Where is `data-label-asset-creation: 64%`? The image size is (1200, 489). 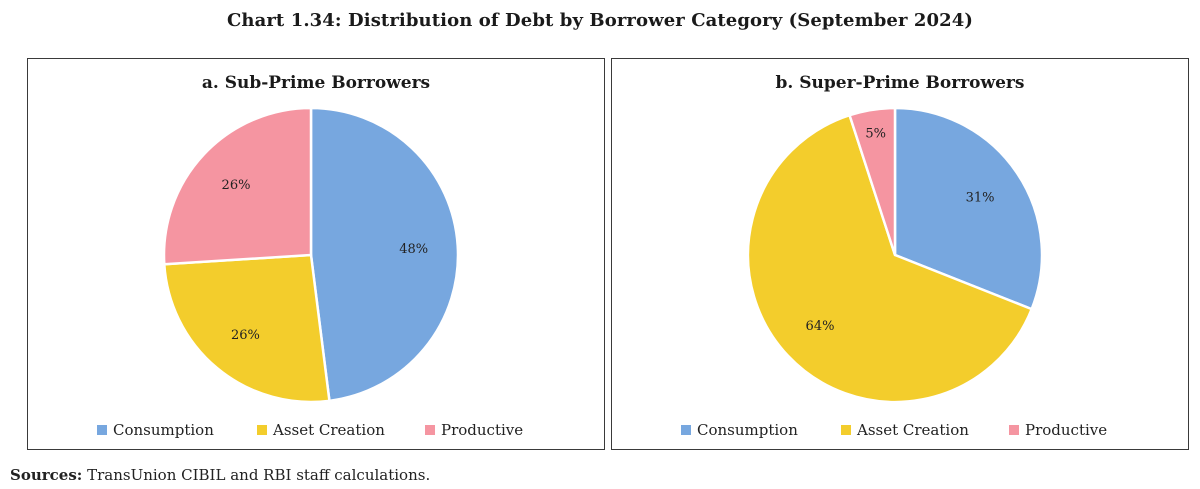
data-label-asset-creation: 64% is located at coordinates (820, 326).